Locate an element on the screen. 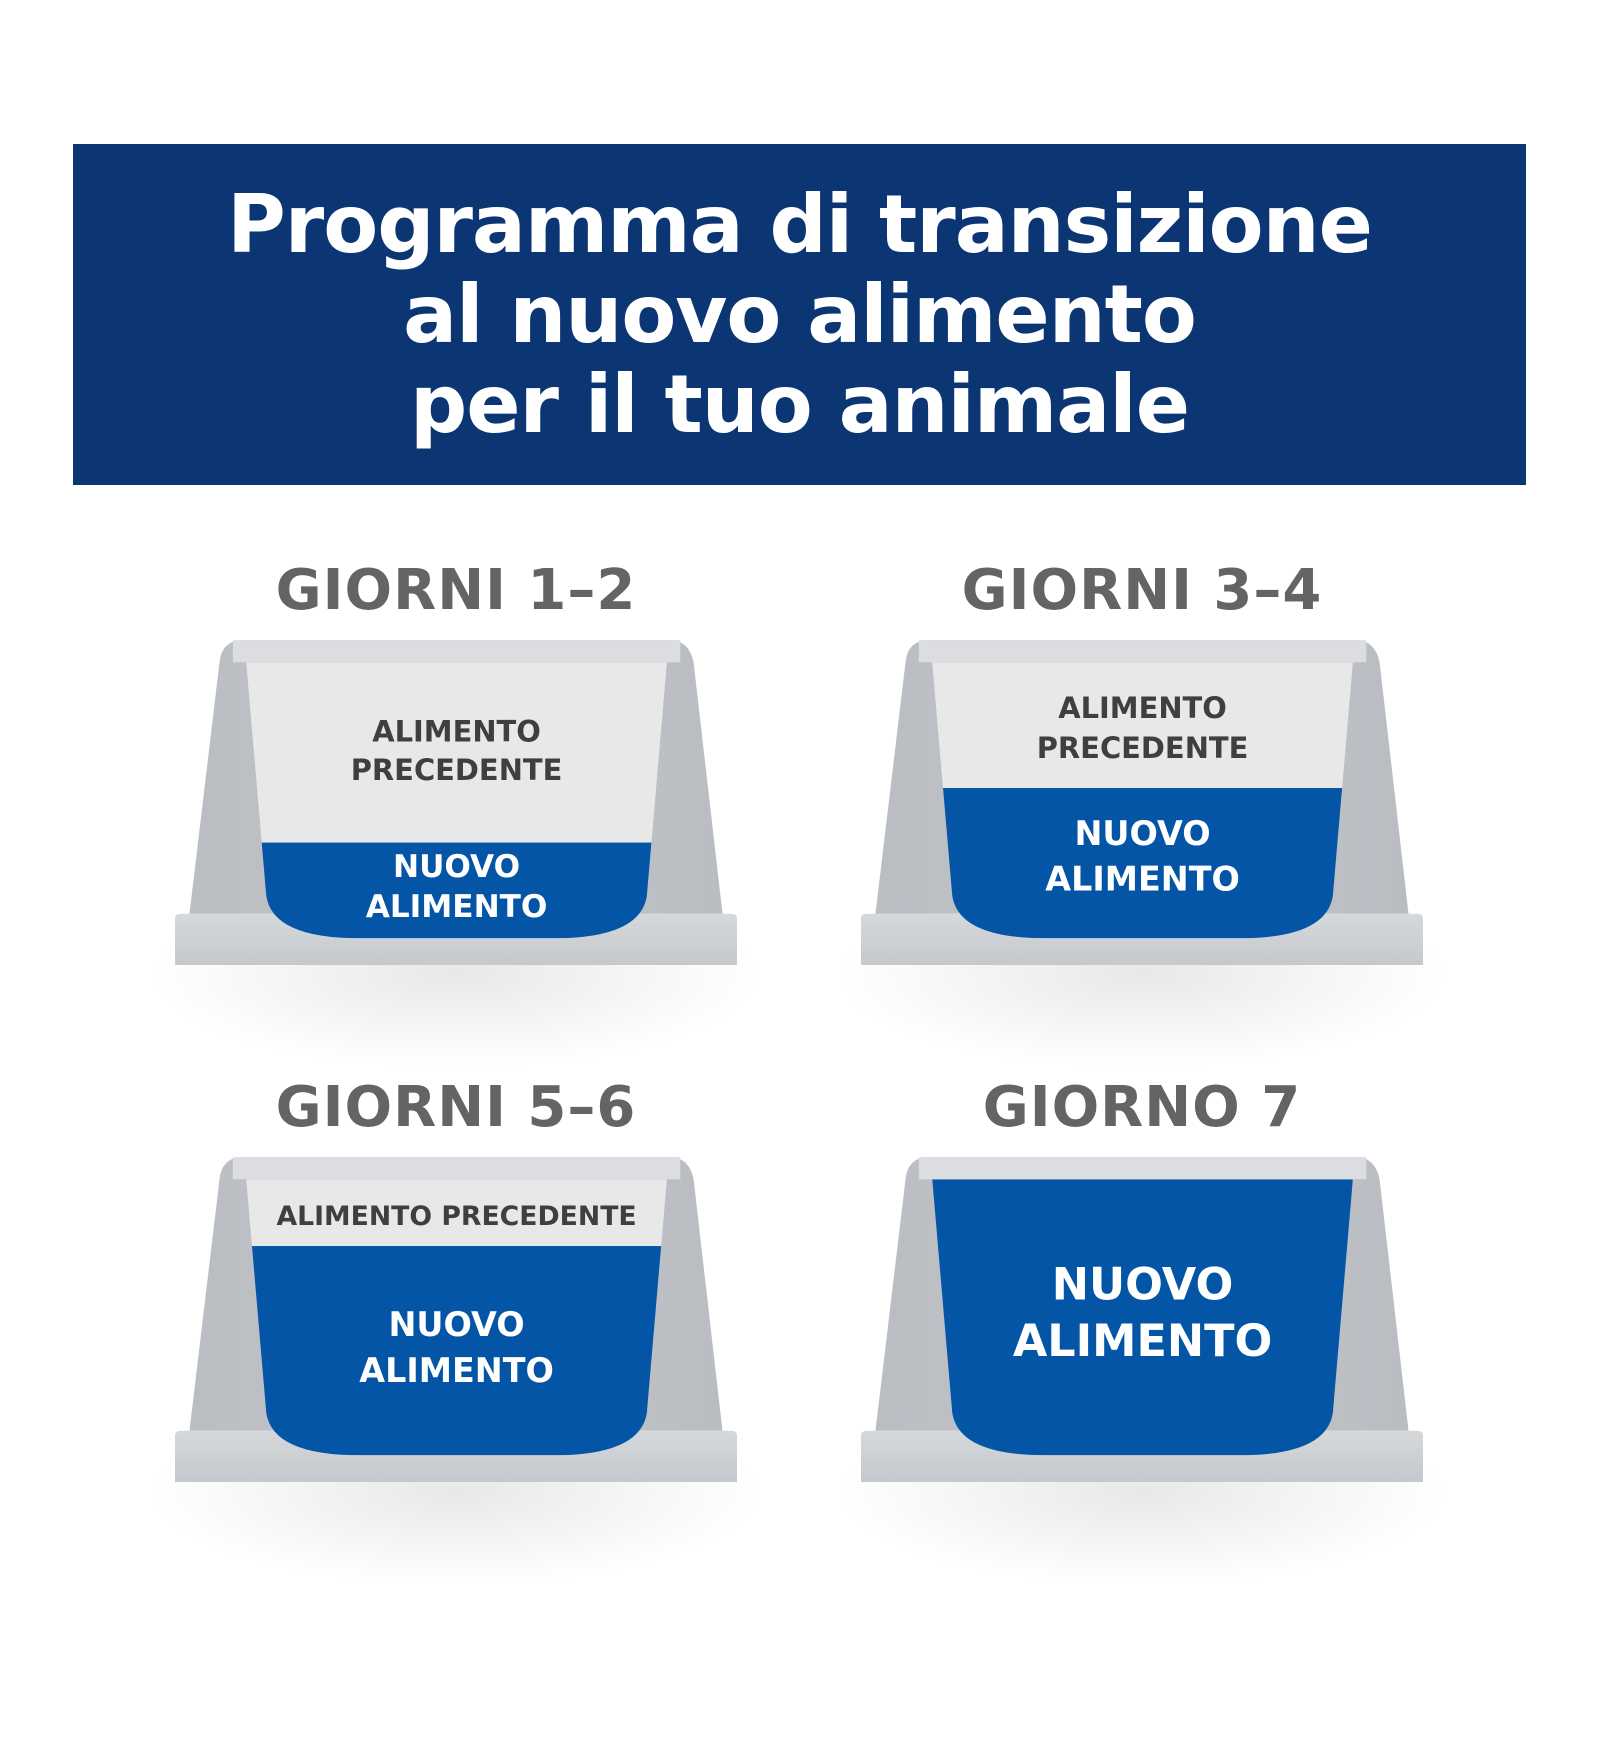 This screenshot has width=1600, height=1744. stage-heading: GIORNI 5–6 is located at coordinates (456, 1107).